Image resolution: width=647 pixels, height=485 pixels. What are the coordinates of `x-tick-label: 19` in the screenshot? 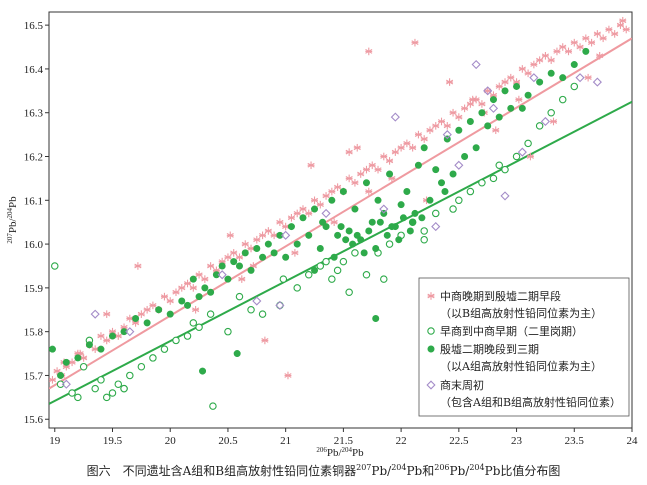 It's located at (55, 441).